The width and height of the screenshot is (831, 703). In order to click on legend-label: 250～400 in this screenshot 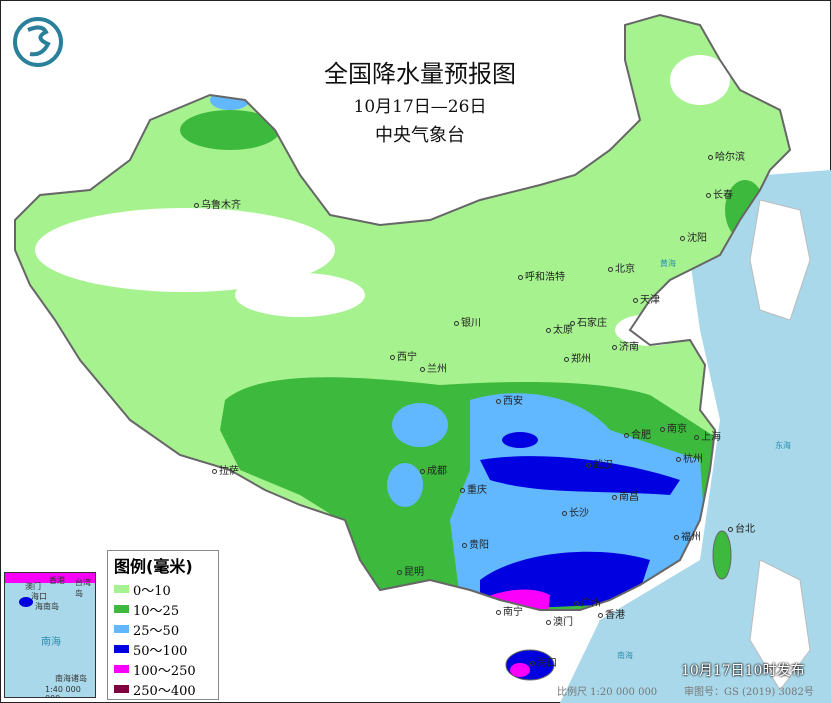, I will do `click(164, 691)`.